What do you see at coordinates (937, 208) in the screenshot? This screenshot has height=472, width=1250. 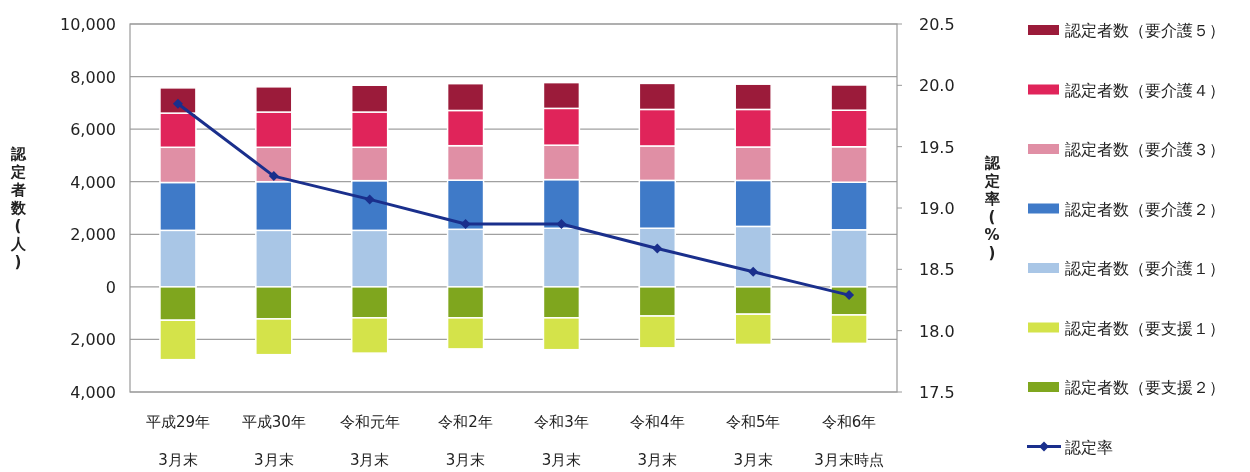 I see `y2-tick-label: 19.0` at bounding box center [937, 208].